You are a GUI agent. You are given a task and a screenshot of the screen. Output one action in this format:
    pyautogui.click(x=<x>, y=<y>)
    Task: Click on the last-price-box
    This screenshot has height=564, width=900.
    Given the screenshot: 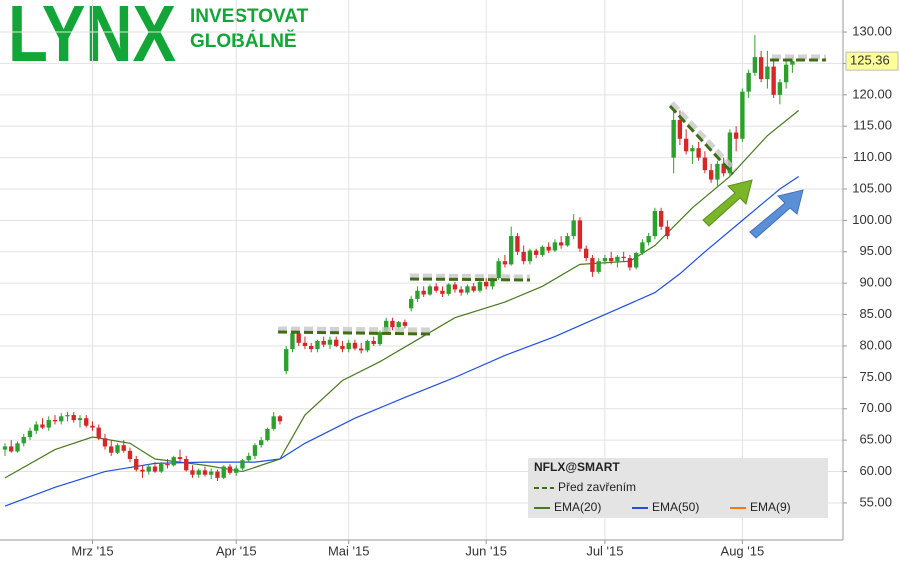 What is the action you would take?
    pyautogui.click(x=872, y=61)
    